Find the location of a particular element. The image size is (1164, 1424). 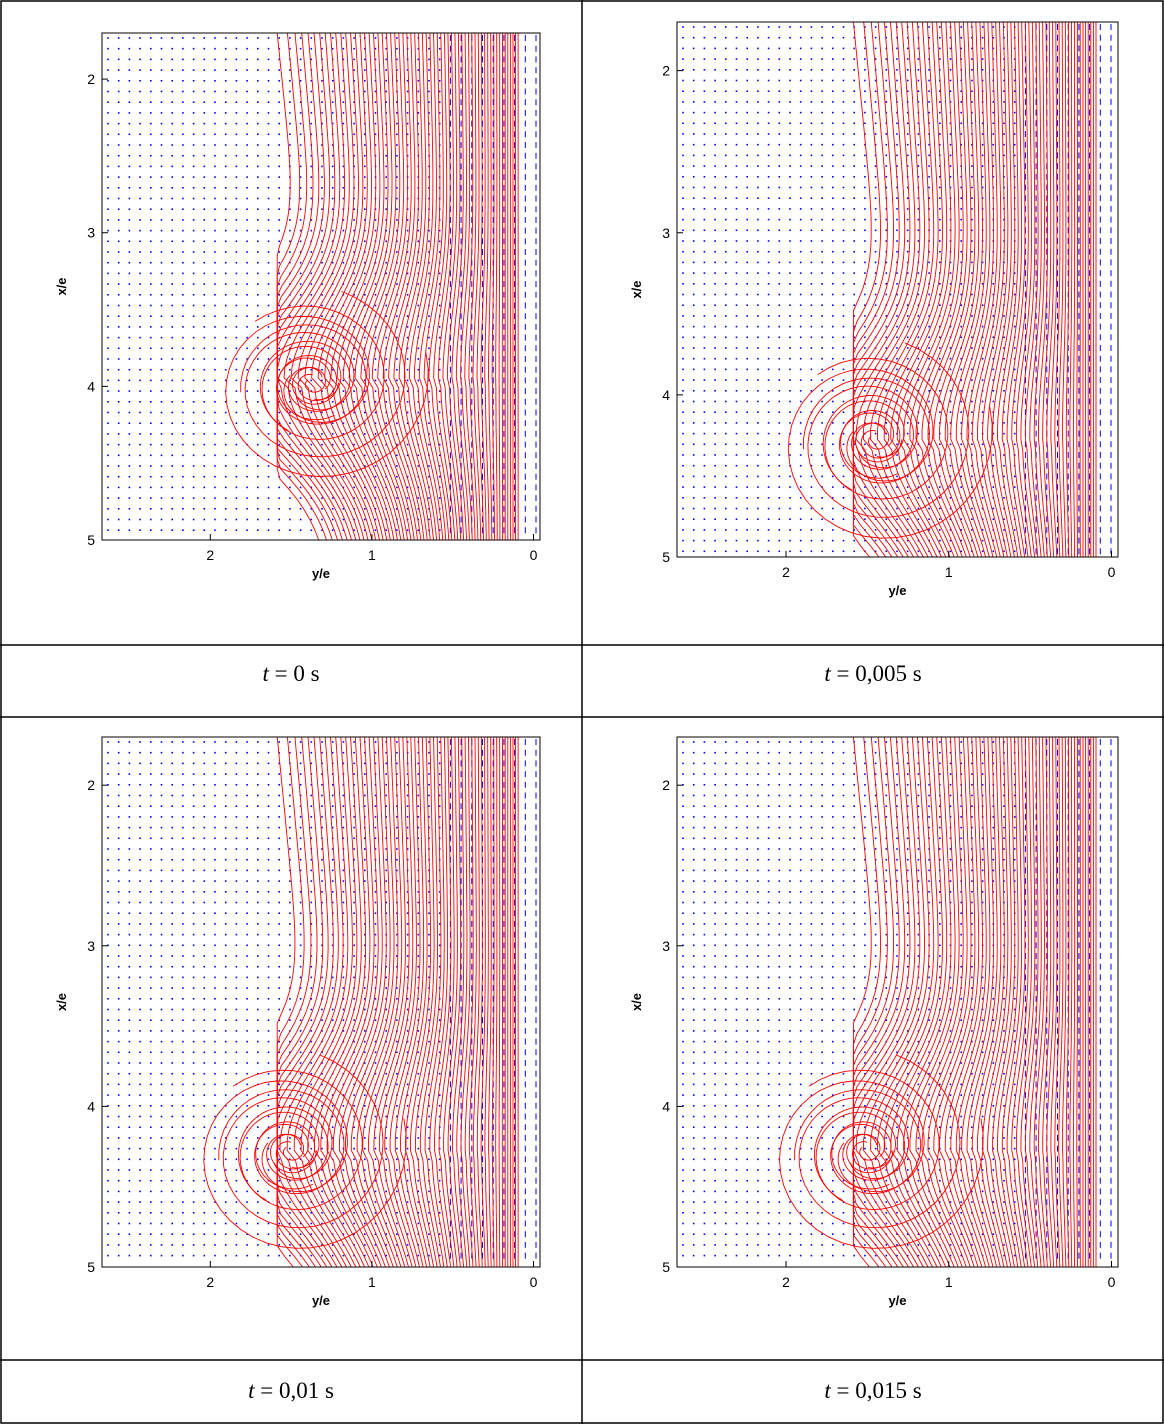

streamline is located at coordinates (881, 289).